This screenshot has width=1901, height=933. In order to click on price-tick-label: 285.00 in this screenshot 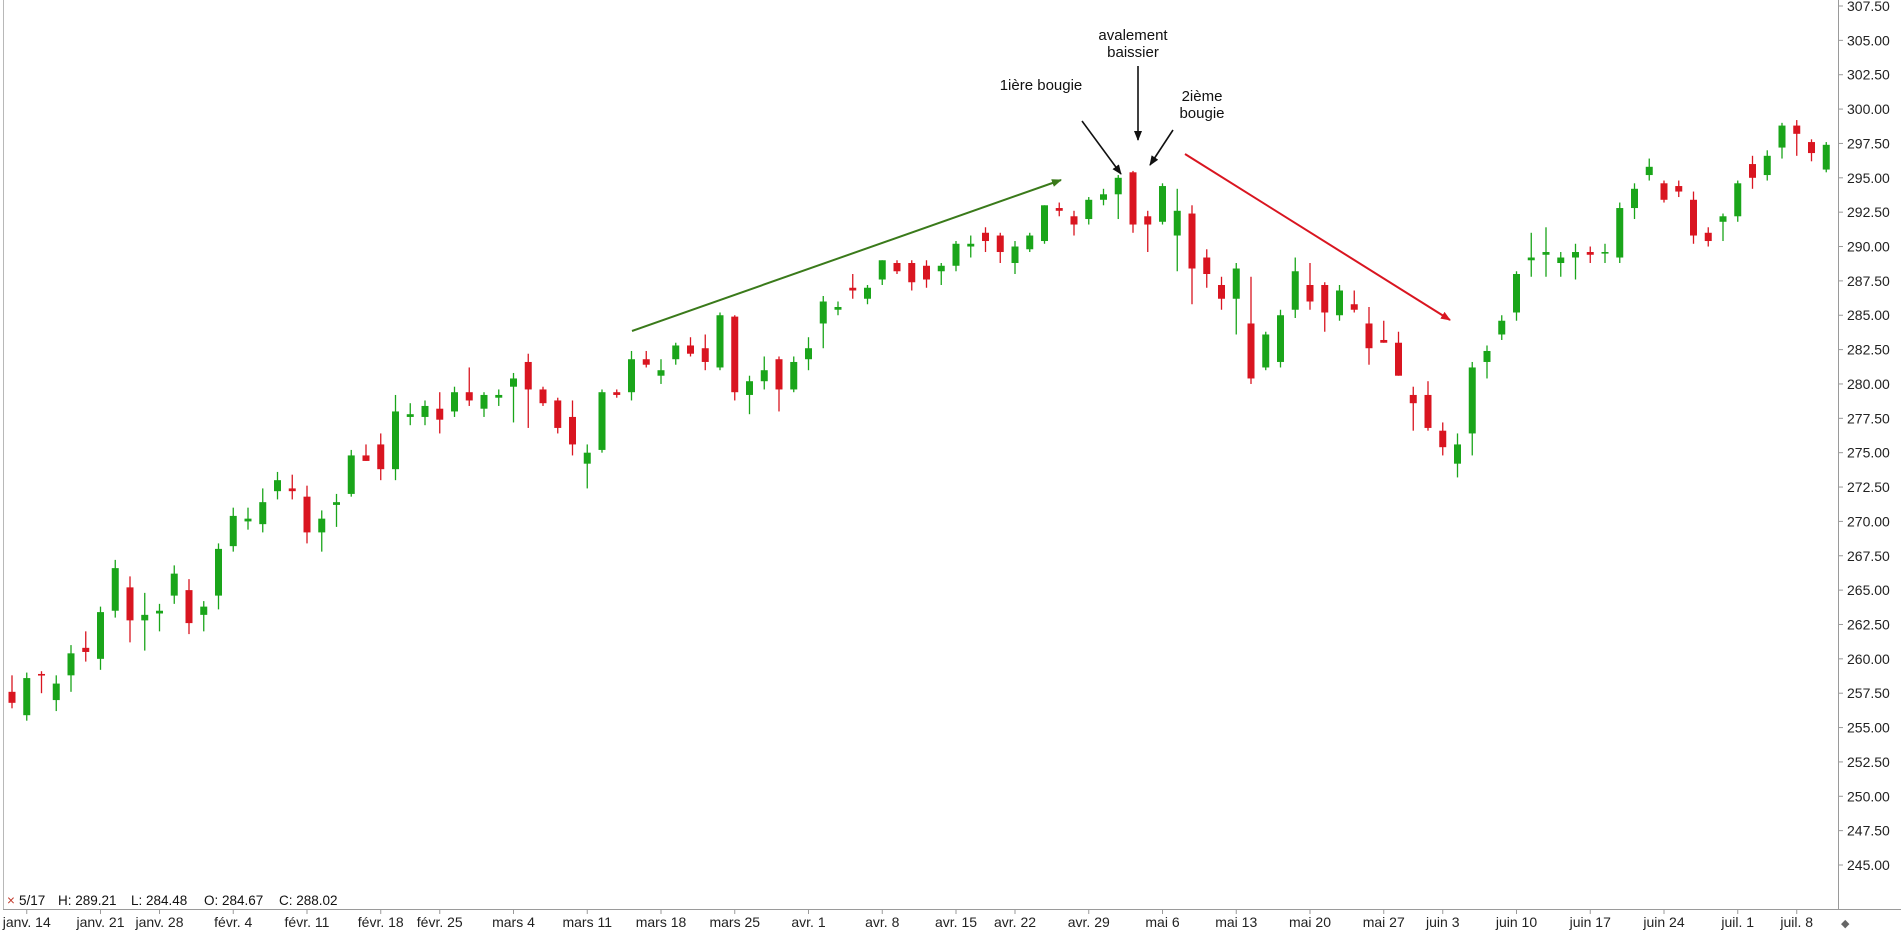, I will do `click(1868, 315)`.